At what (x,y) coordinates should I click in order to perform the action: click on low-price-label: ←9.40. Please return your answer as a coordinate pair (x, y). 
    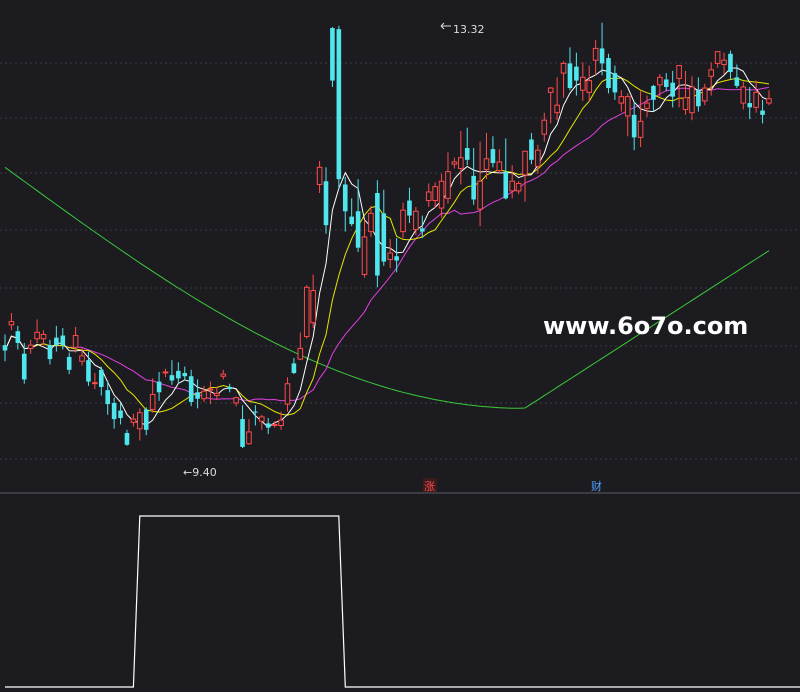
    Looking at the image, I should click on (200, 472).